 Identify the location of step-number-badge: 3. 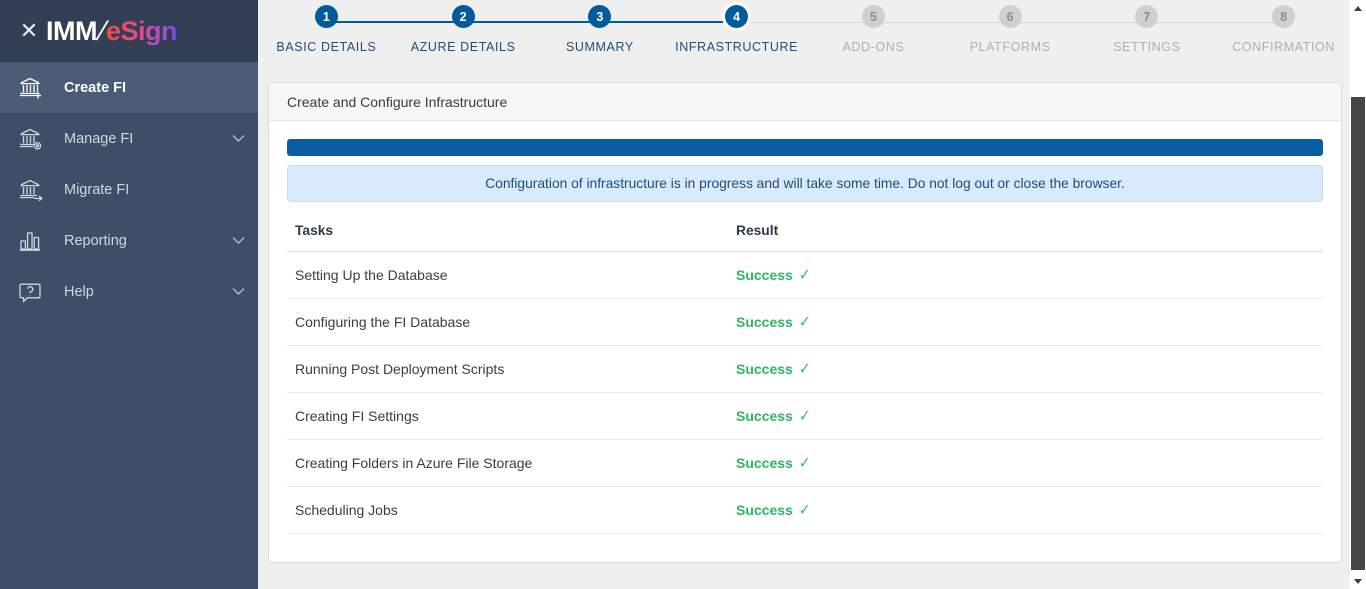
(600, 16).